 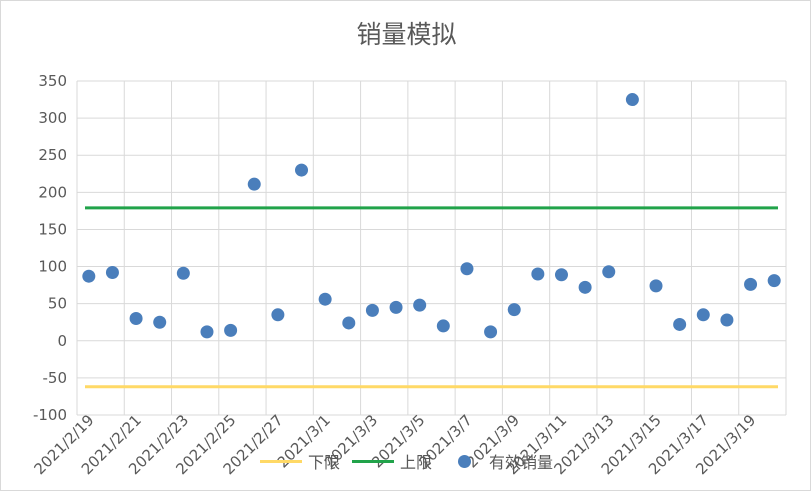 I want to click on y-tick-label: 0, so click(x=62, y=341).